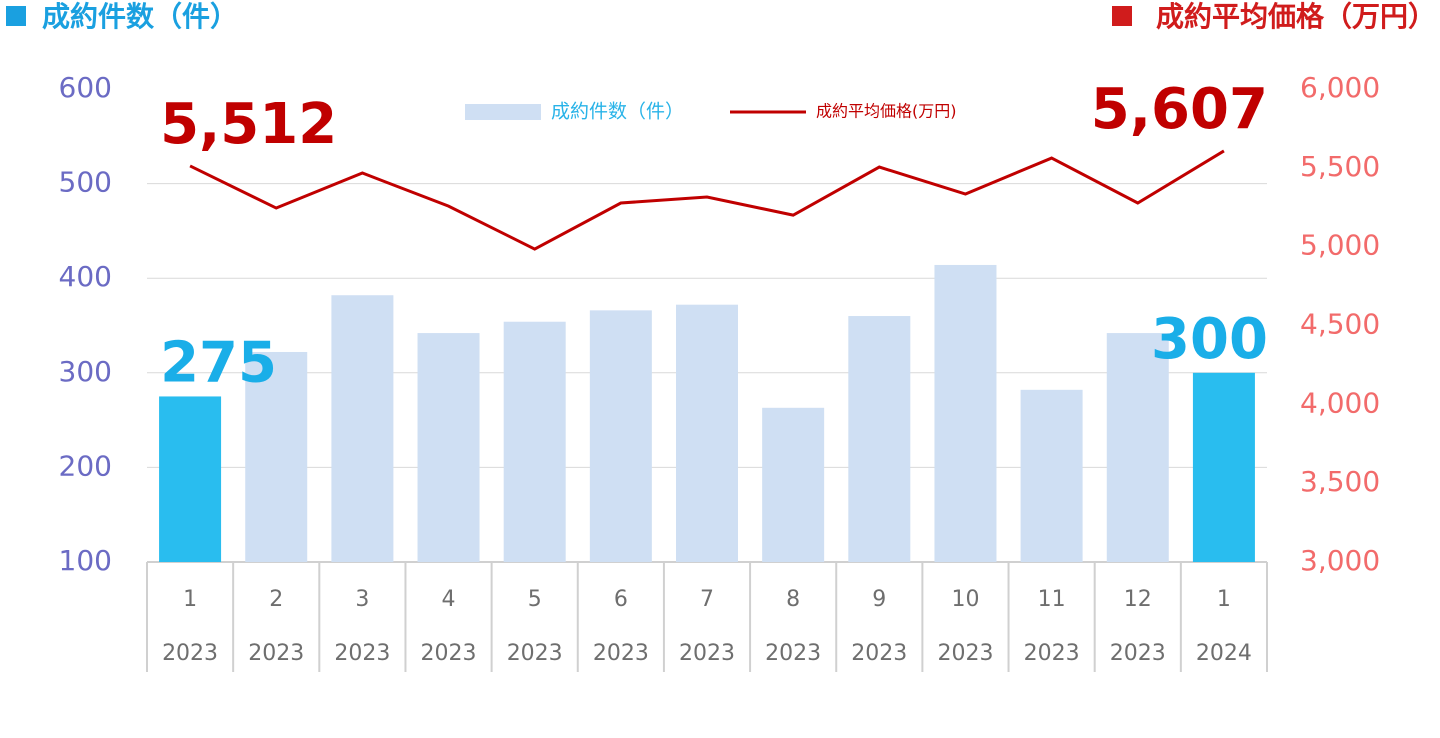  What do you see at coordinates (276, 599) in the screenshot?
I see `x-tick-label: 2` at bounding box center [276, 599].